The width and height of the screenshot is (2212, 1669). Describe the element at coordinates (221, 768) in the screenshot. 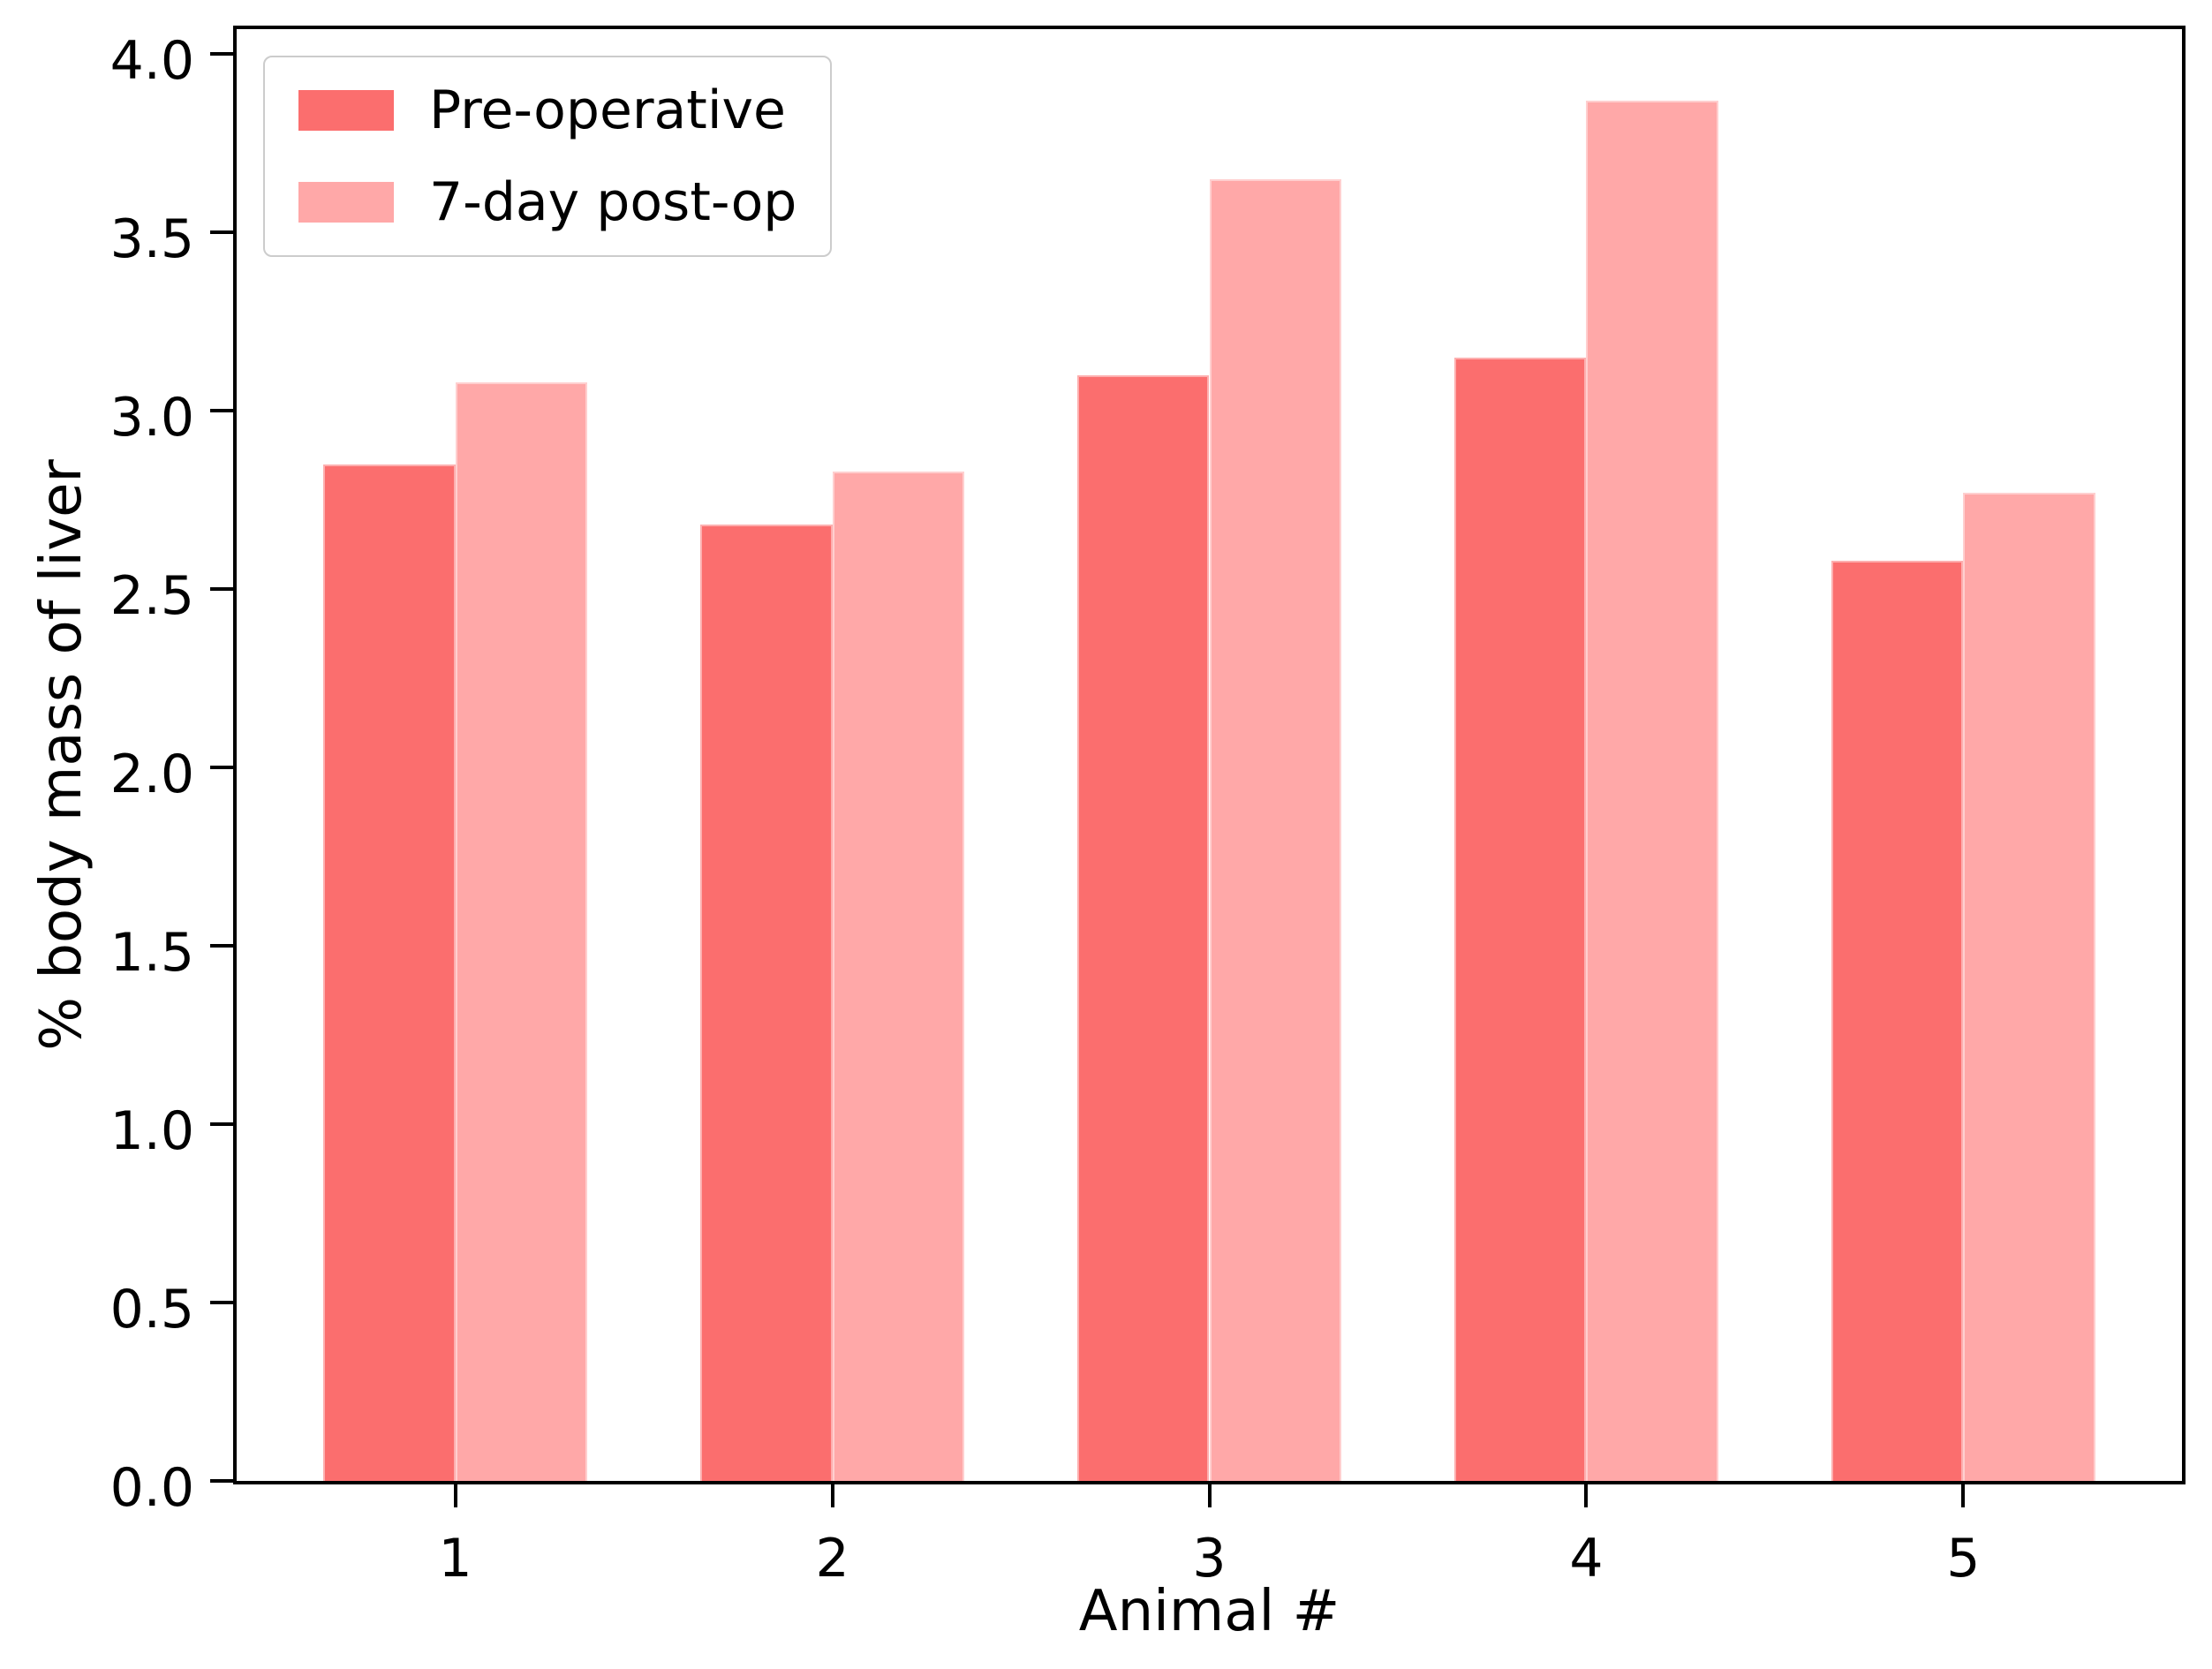

I see `y-tick-mark-2.0` at that location.